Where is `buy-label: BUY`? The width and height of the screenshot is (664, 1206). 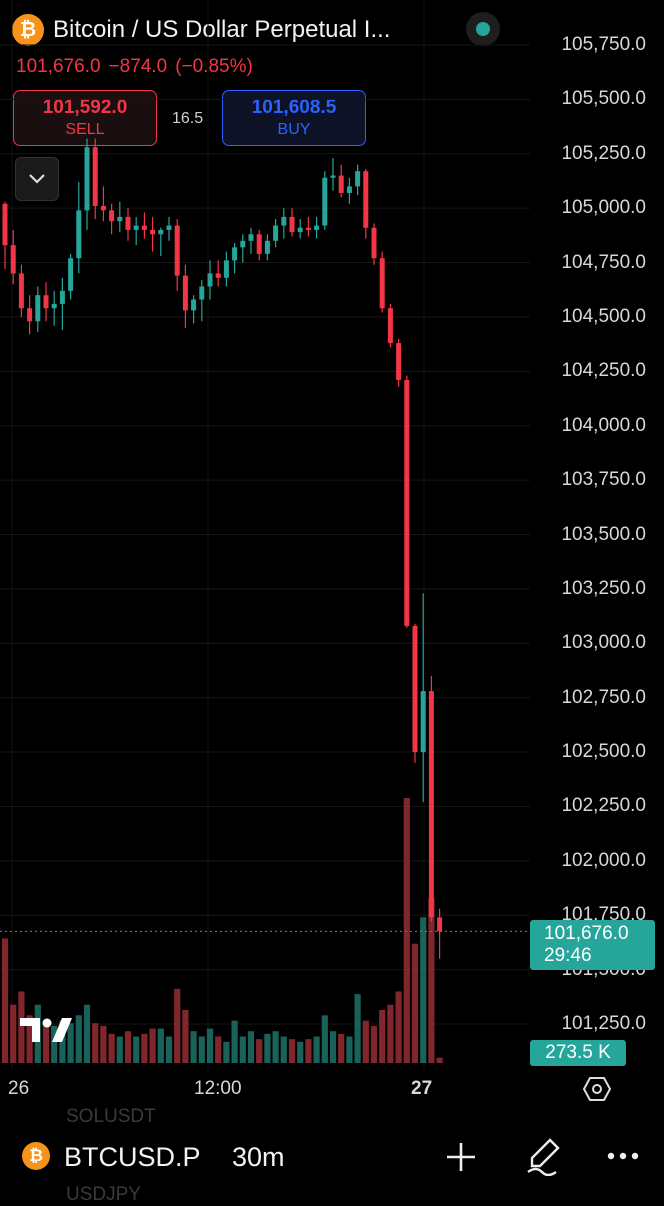 buy-label: BUY is located at coordinates (294, 129).